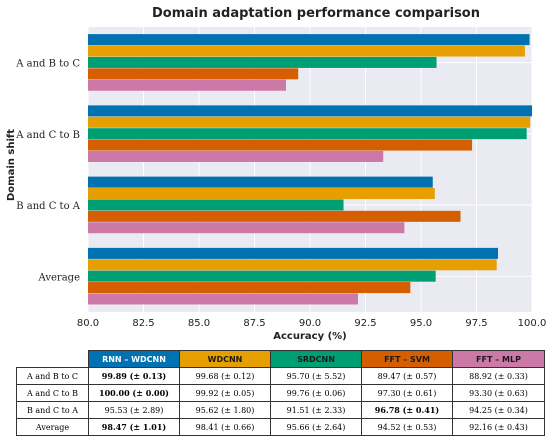 This screenshot has width=550, height=445. I want to click on table-cell: 97.30 (± 0.61), so click(407, 393).